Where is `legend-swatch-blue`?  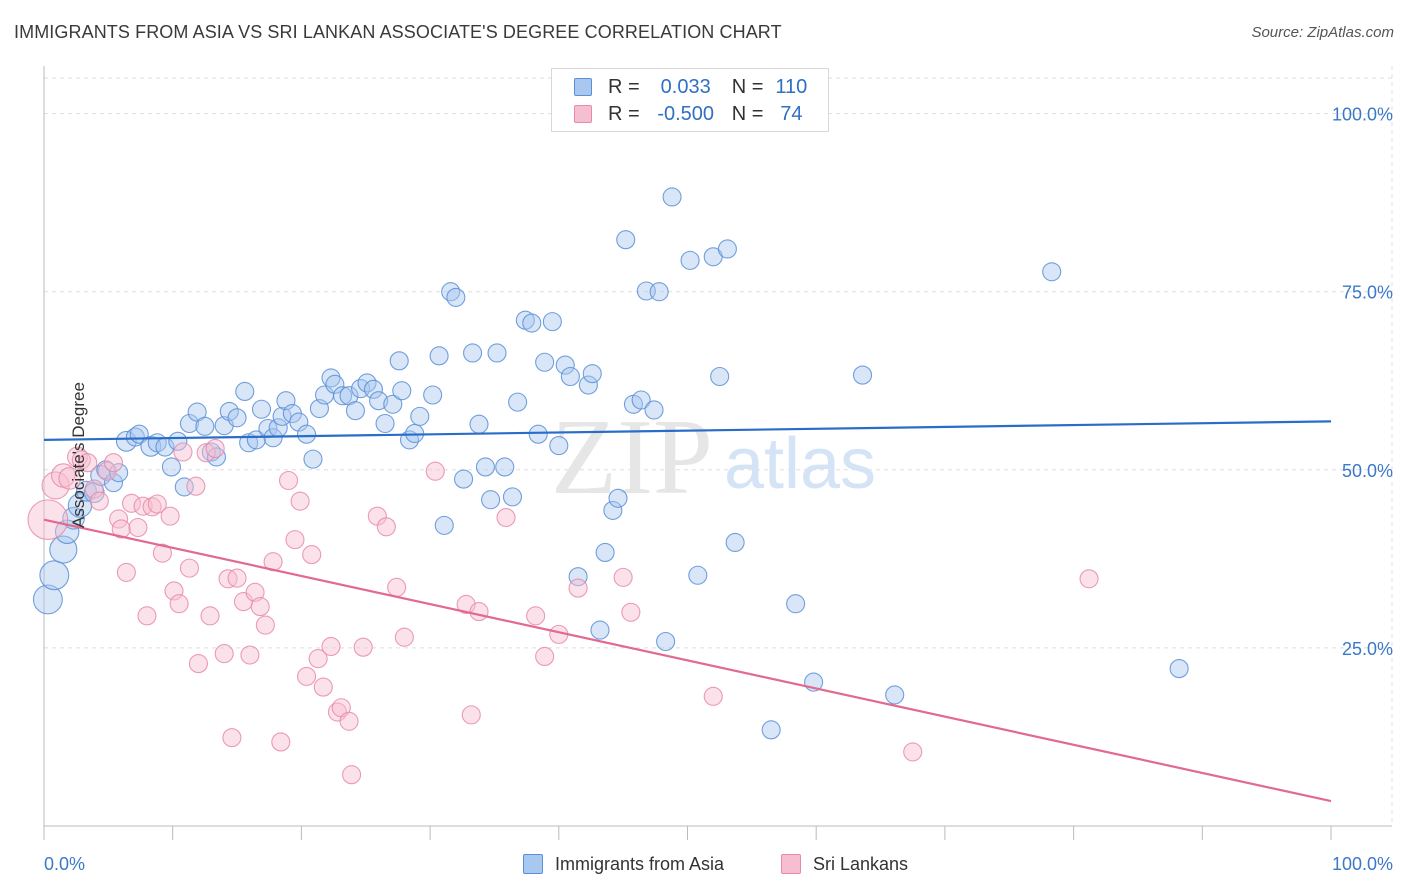 legend-swatch-blue is located at coordinates (583, 87).